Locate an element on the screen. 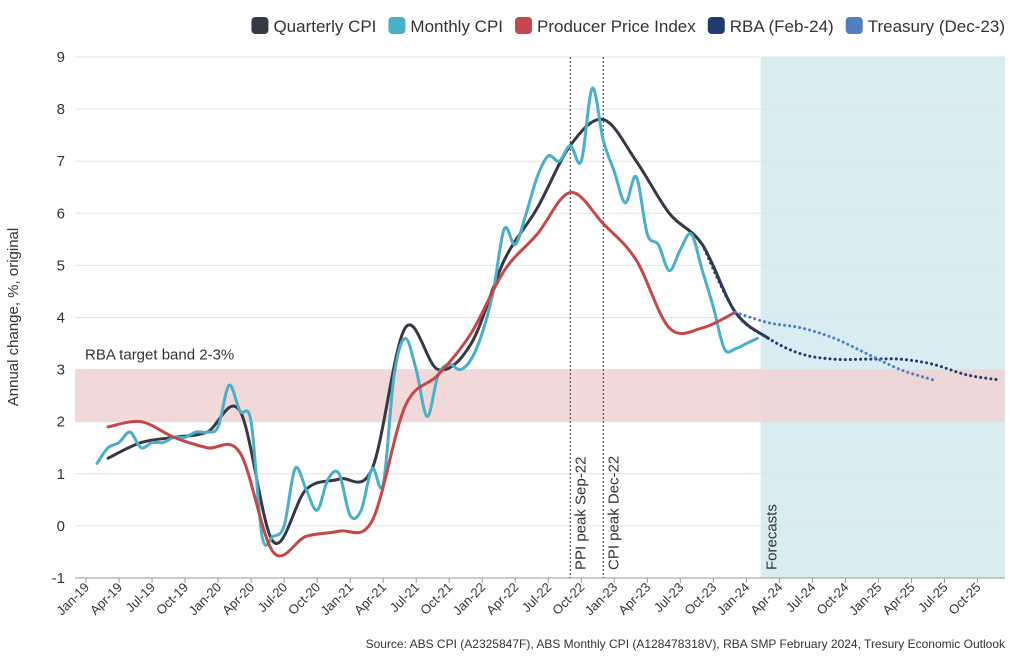 The image size is (1022, 657). x-tick-label: Oct-23 is located at coordinates (700, 599).